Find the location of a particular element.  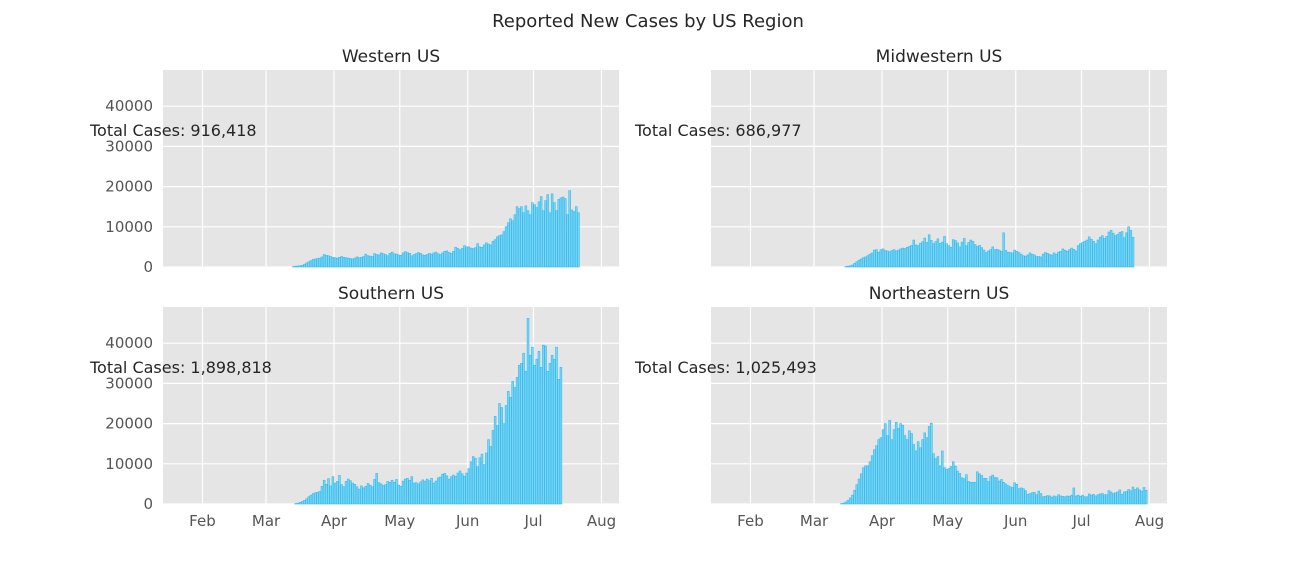

subplot-title: Western US is located at coordinates (391, 57).